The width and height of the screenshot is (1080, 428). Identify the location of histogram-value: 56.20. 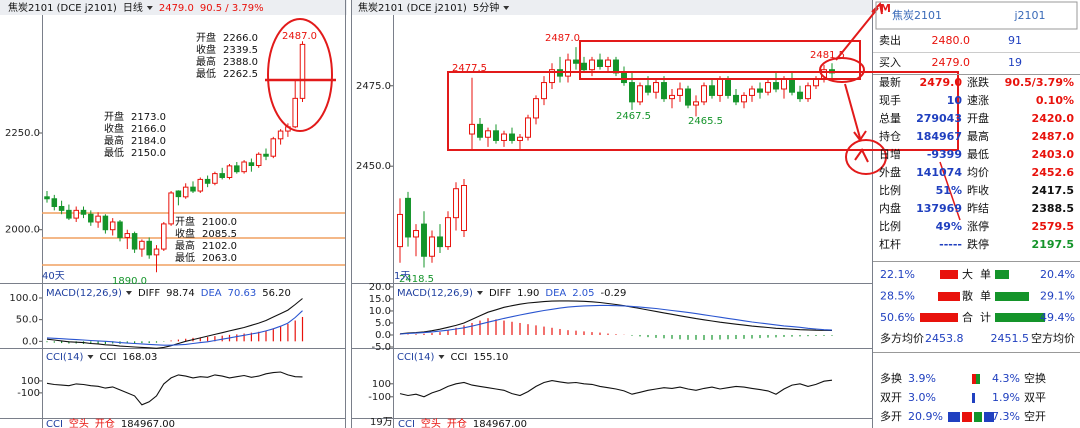
(276, 293).